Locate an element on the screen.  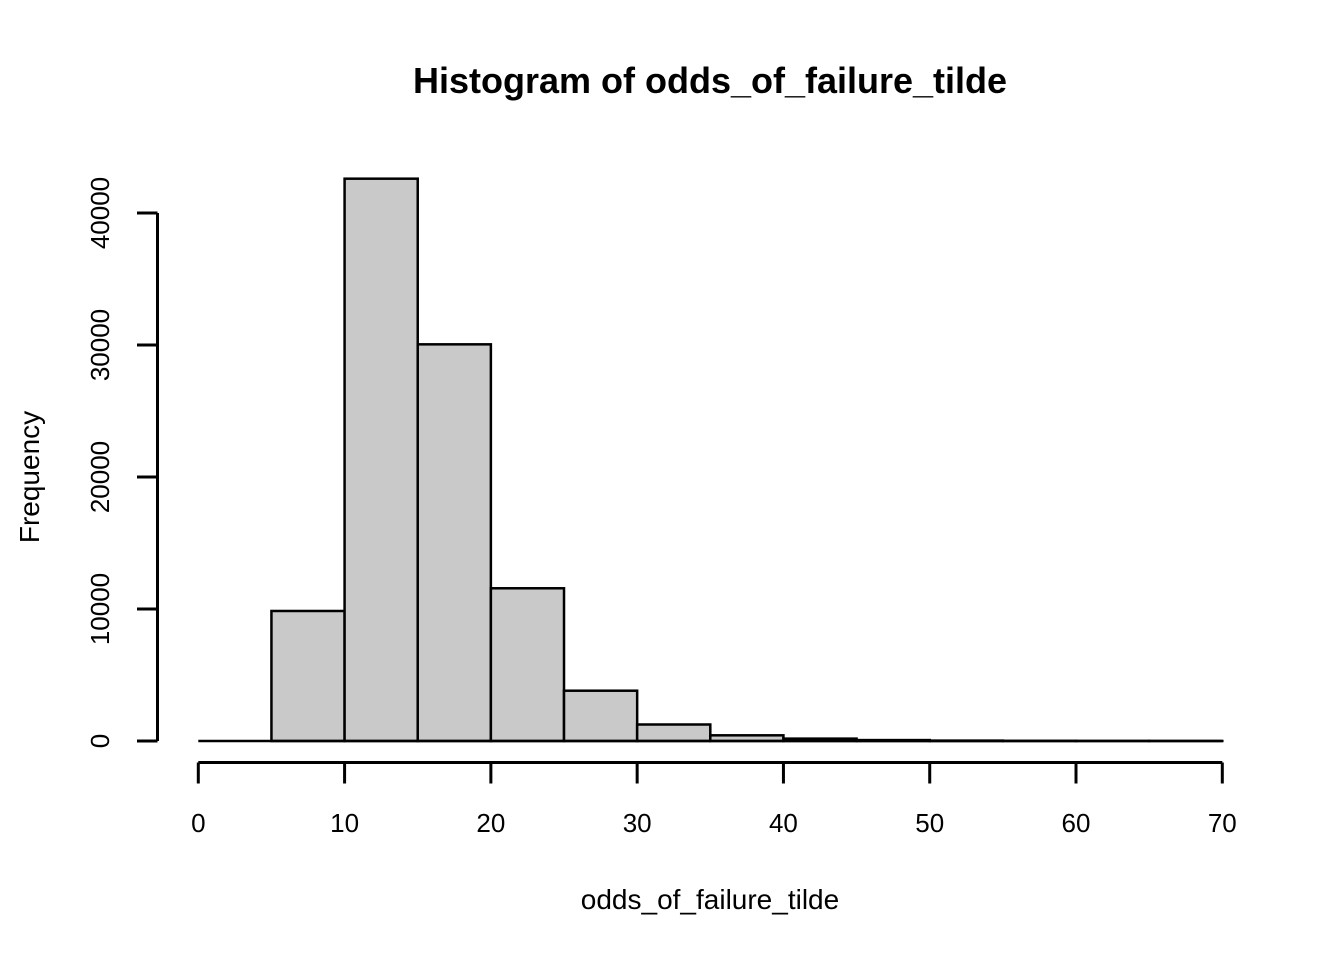
x-axis-tick-label: 50 is located at coordinates (929, 823).